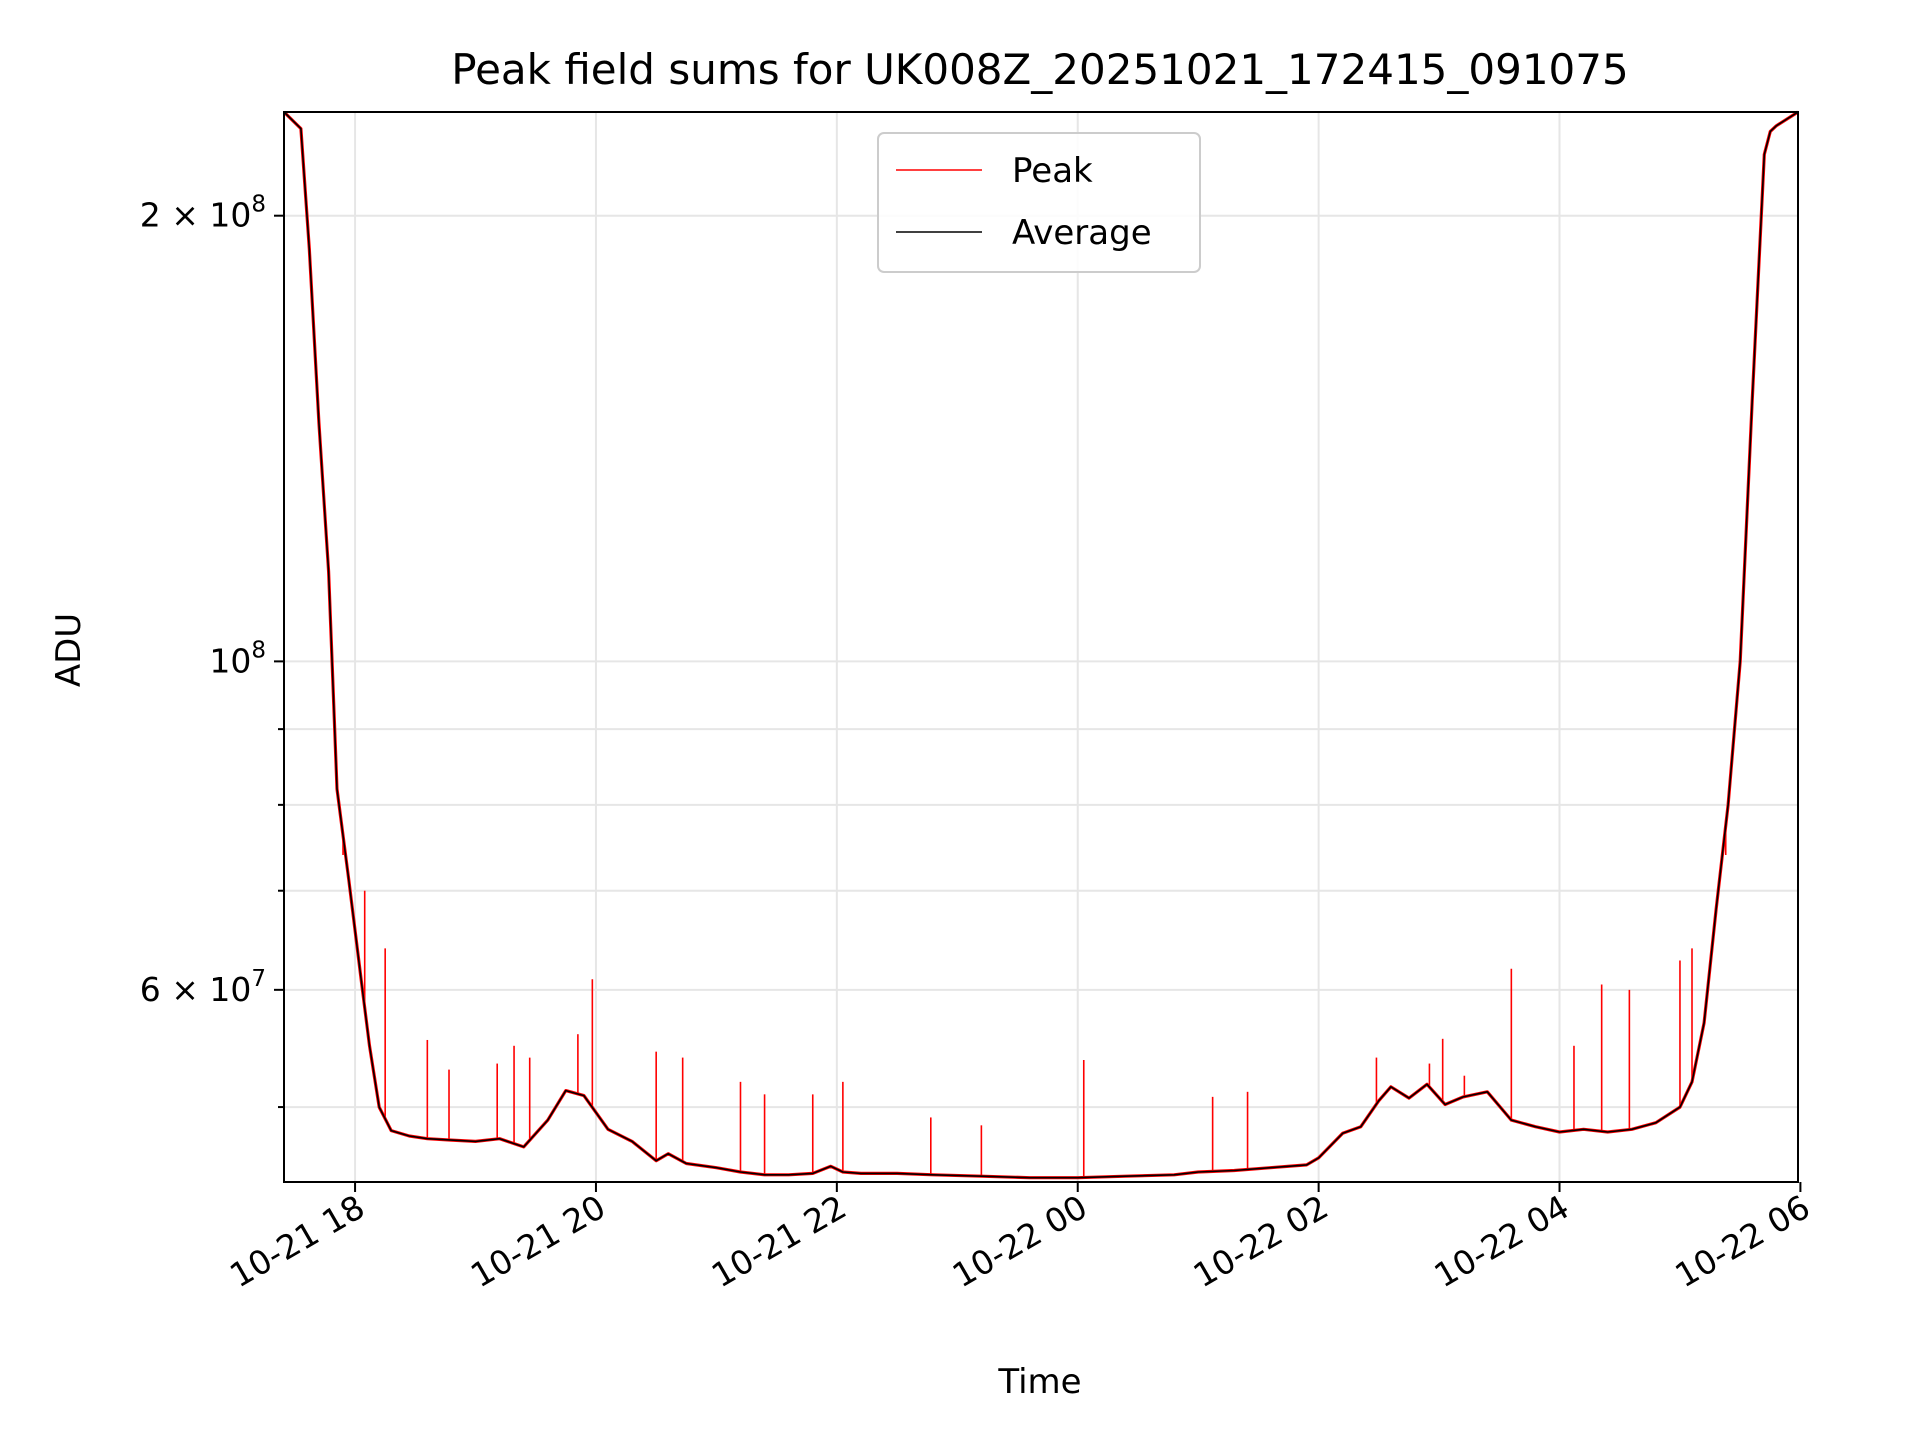  Describe the element at coordinates (203, 213) in the screenshot. I see `y-tick-label: 2 × 108` at that location.